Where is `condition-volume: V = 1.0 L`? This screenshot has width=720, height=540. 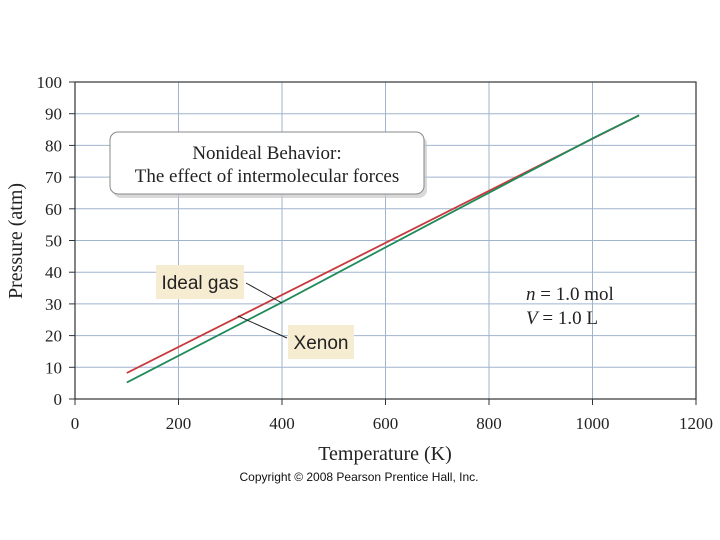 condition-volume: V = 1.0 L is located at coordinates (562, 318).